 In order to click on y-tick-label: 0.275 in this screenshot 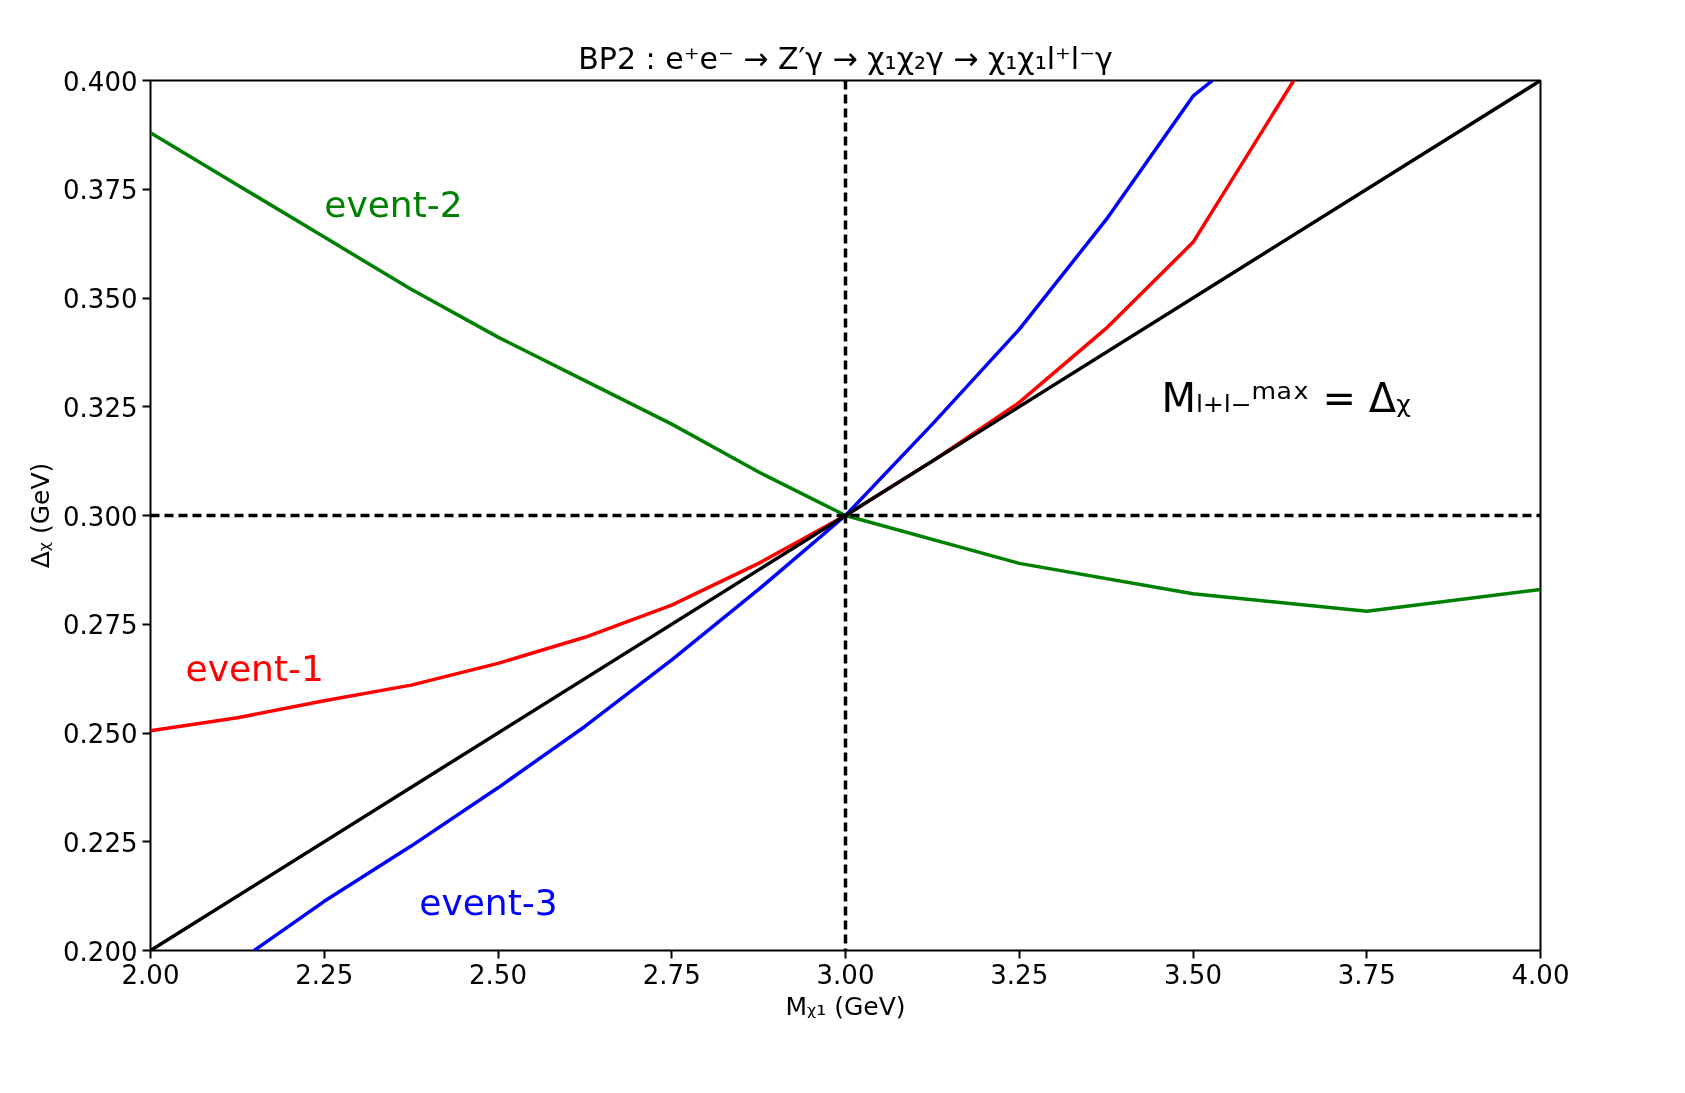, I will do `click(100, 625)`.